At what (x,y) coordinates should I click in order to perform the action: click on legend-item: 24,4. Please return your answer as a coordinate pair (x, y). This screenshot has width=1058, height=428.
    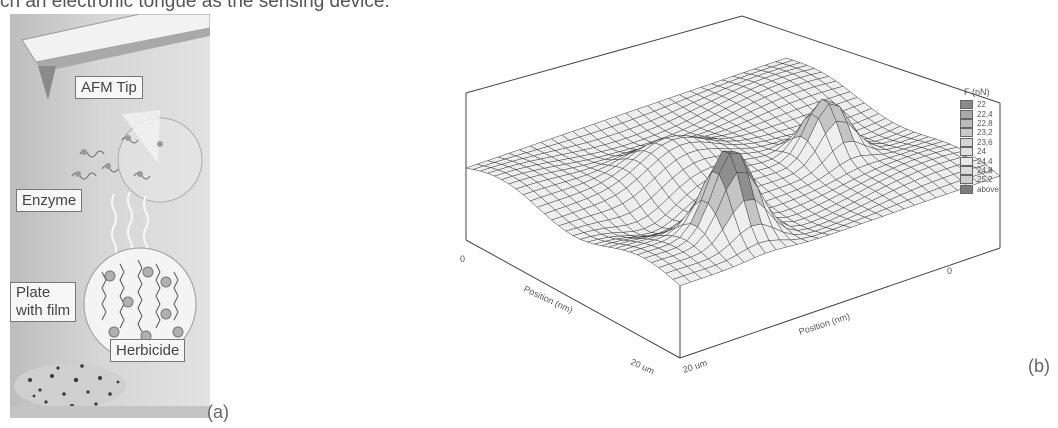
    Looking at the image, I should click on (990, 161).